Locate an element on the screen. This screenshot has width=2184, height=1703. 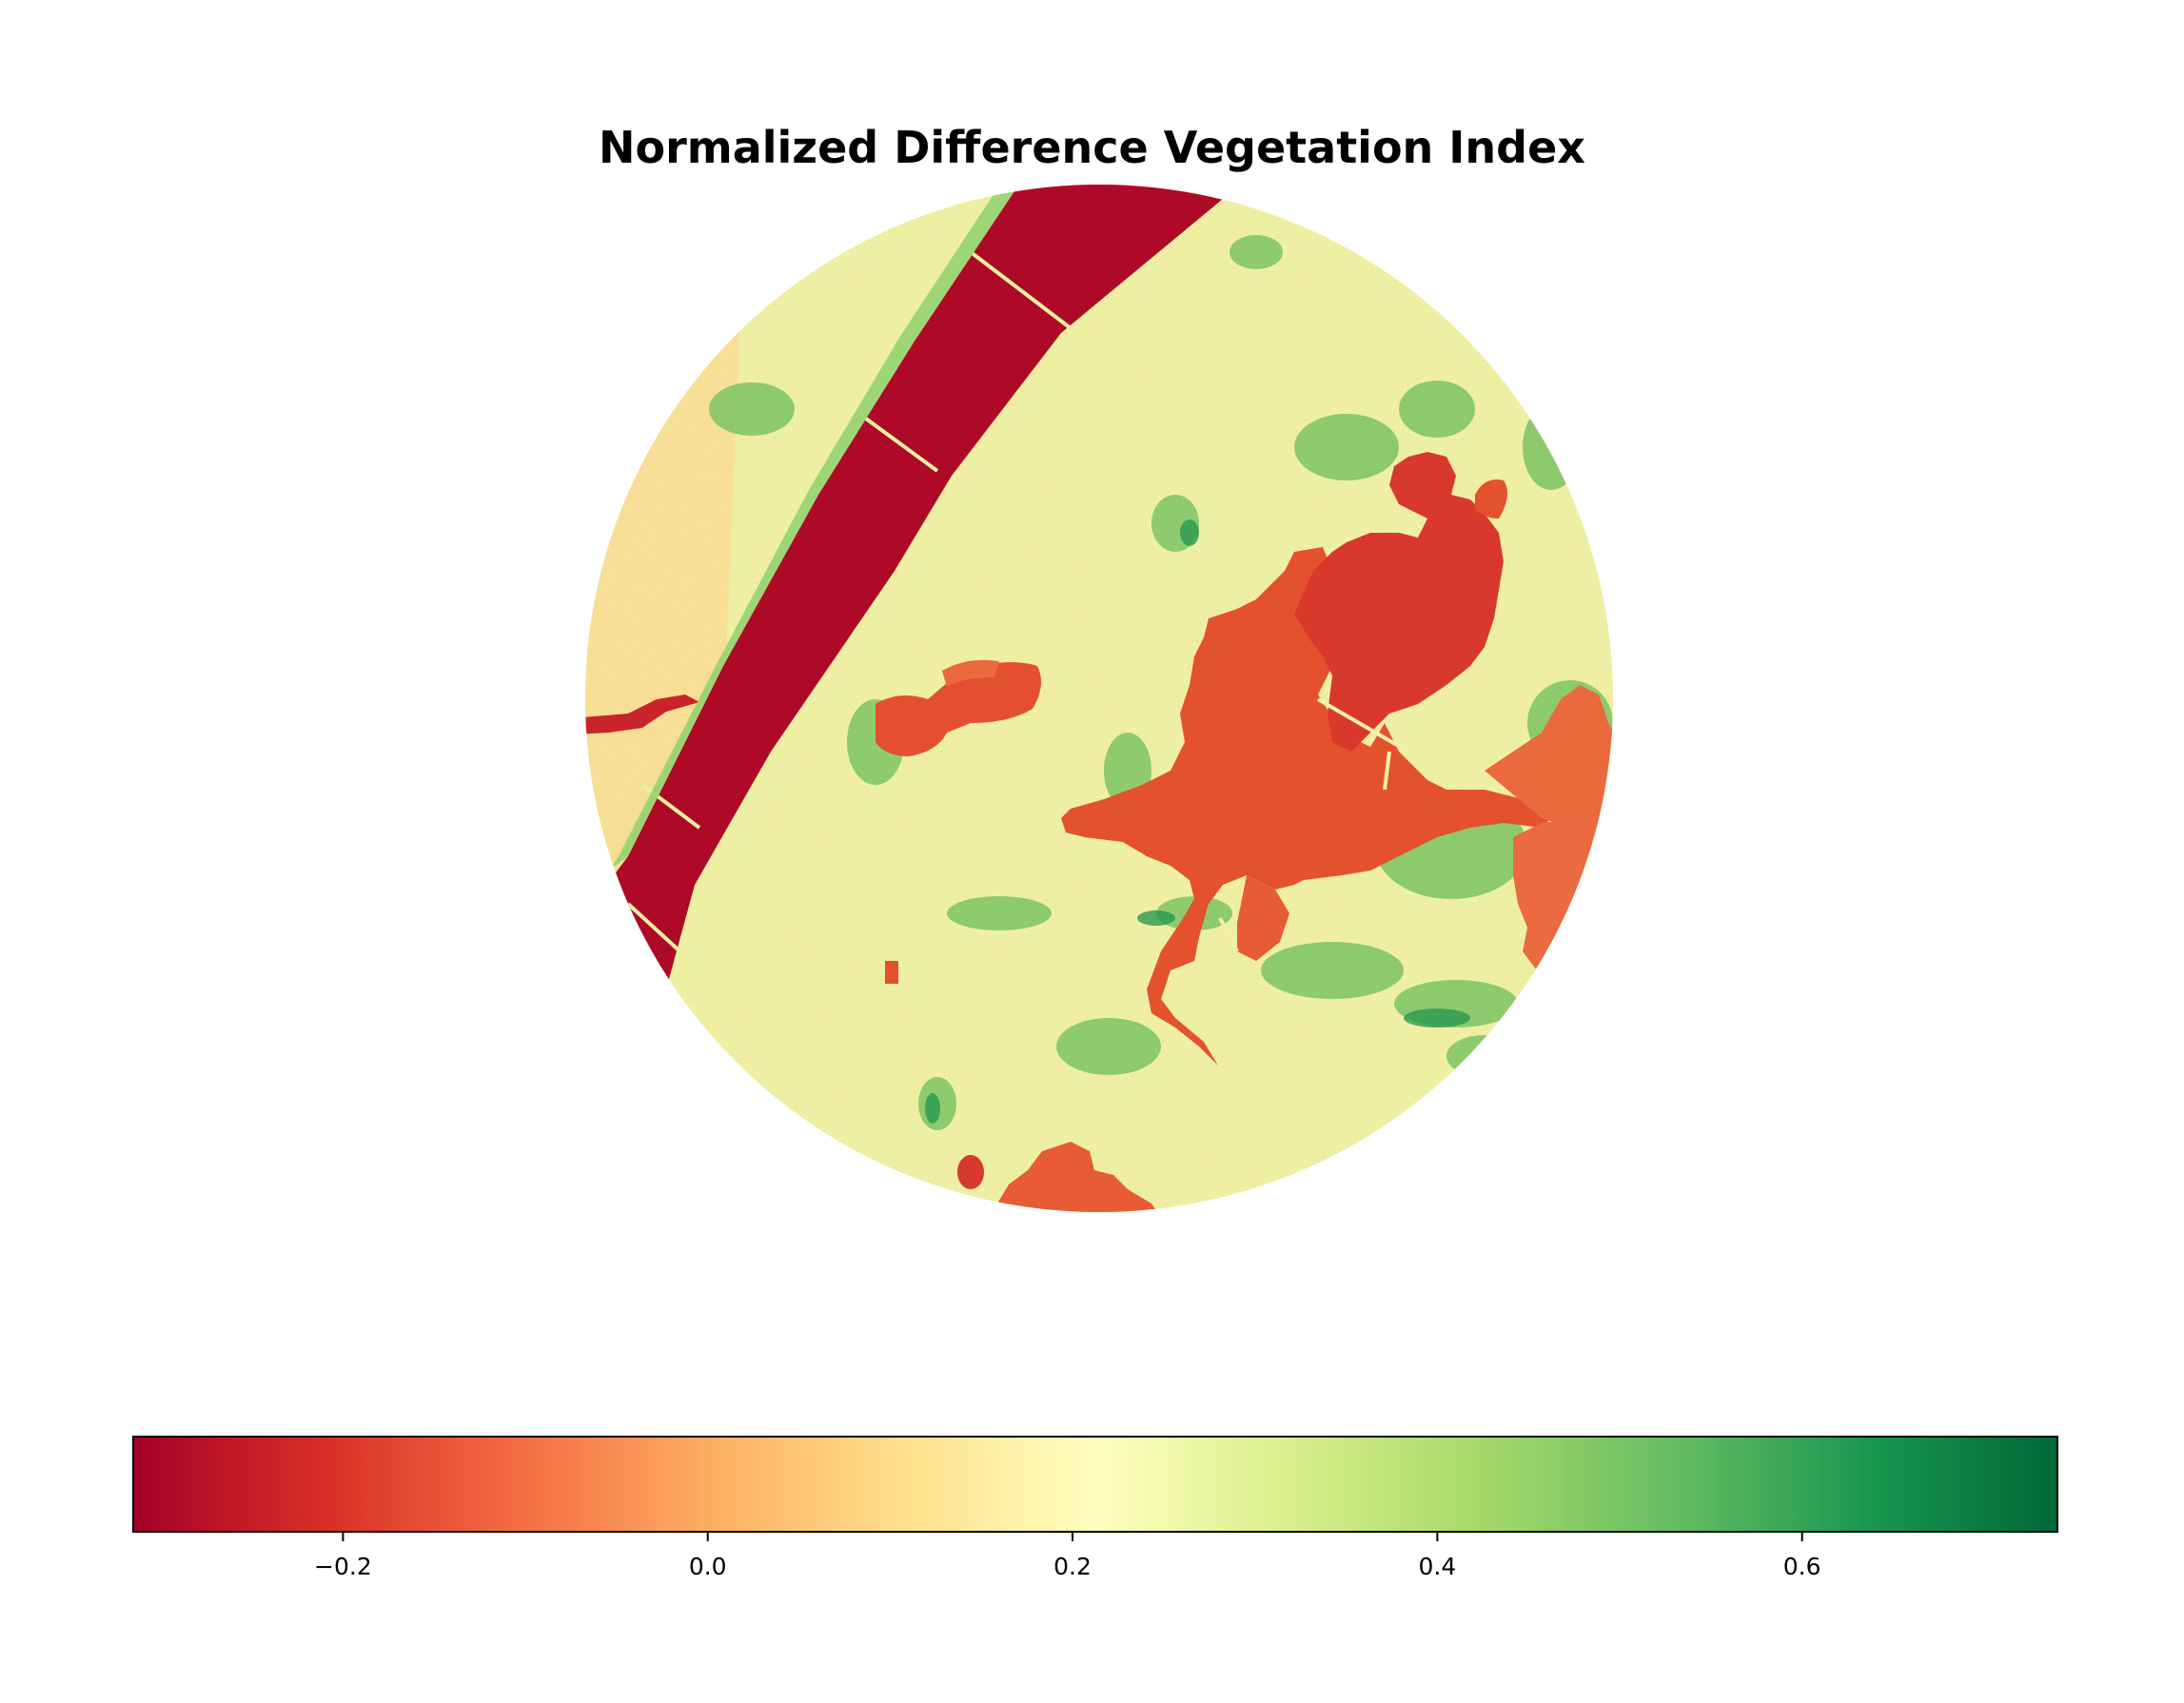
colorbar-tick-label: −0.2 is located at coordinates (343, 1566).